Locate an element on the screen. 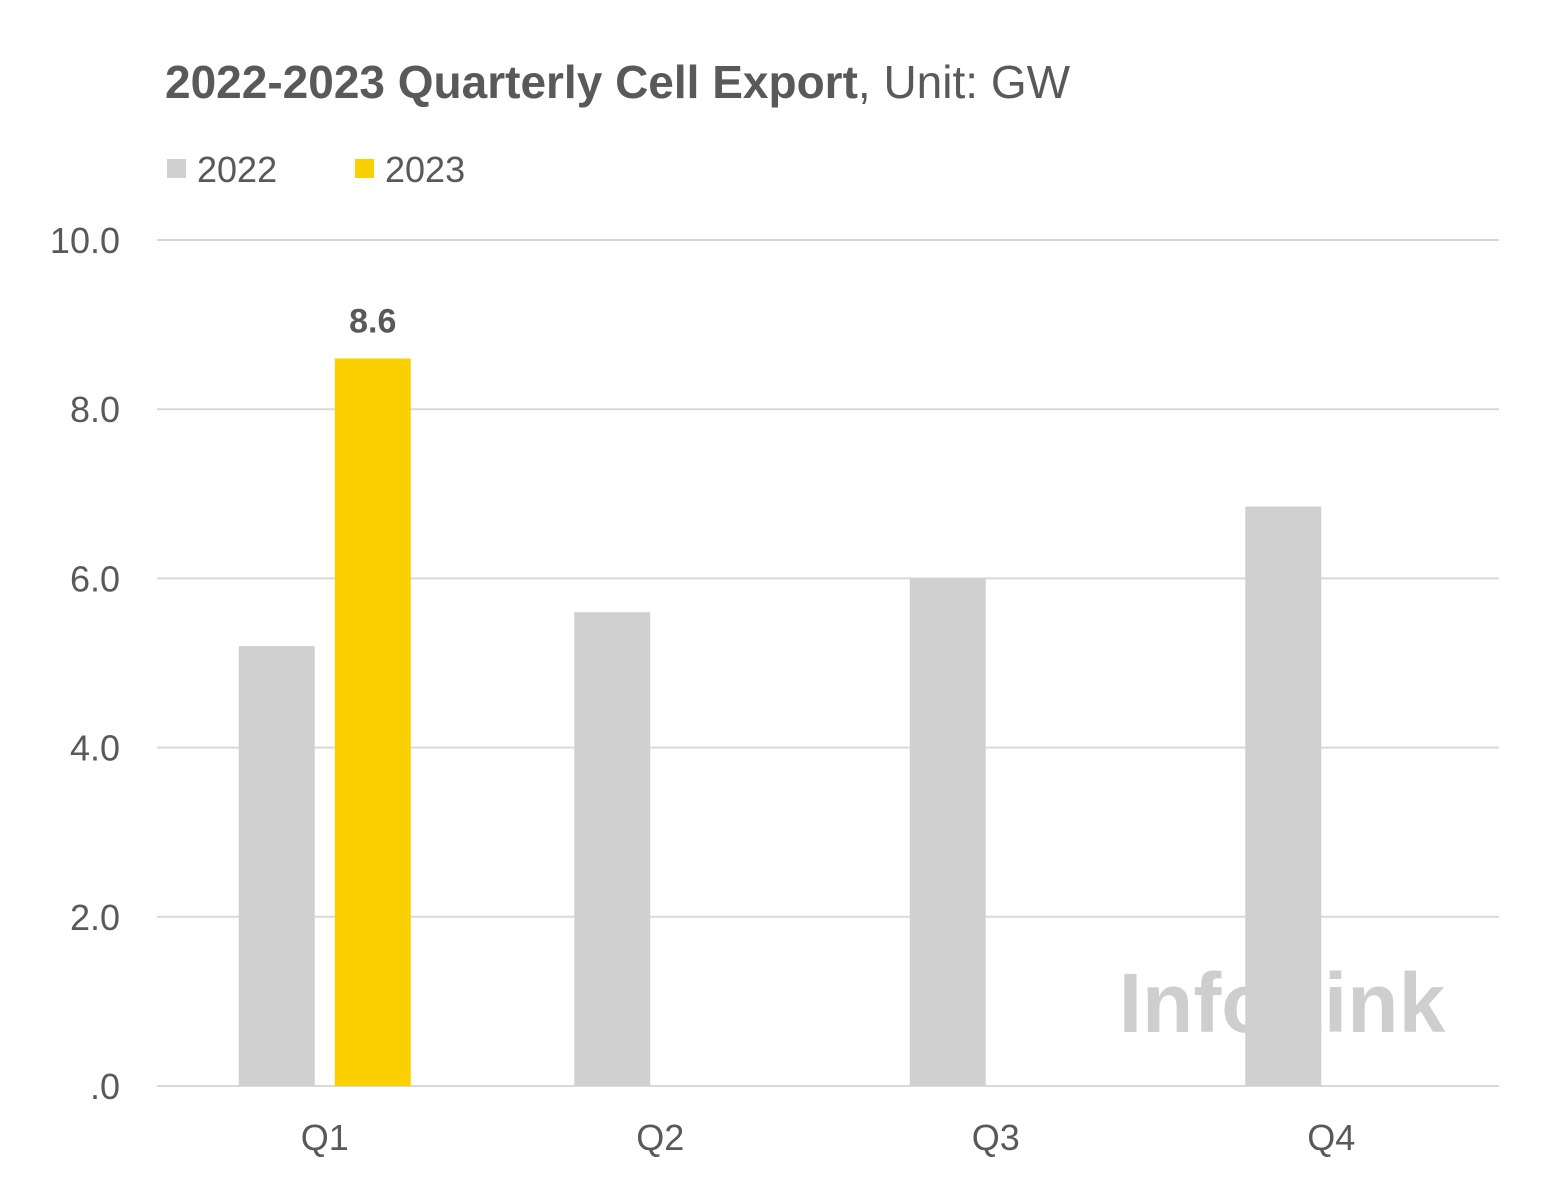  legend: 2022 2023 is located at coordinates (316, 169).